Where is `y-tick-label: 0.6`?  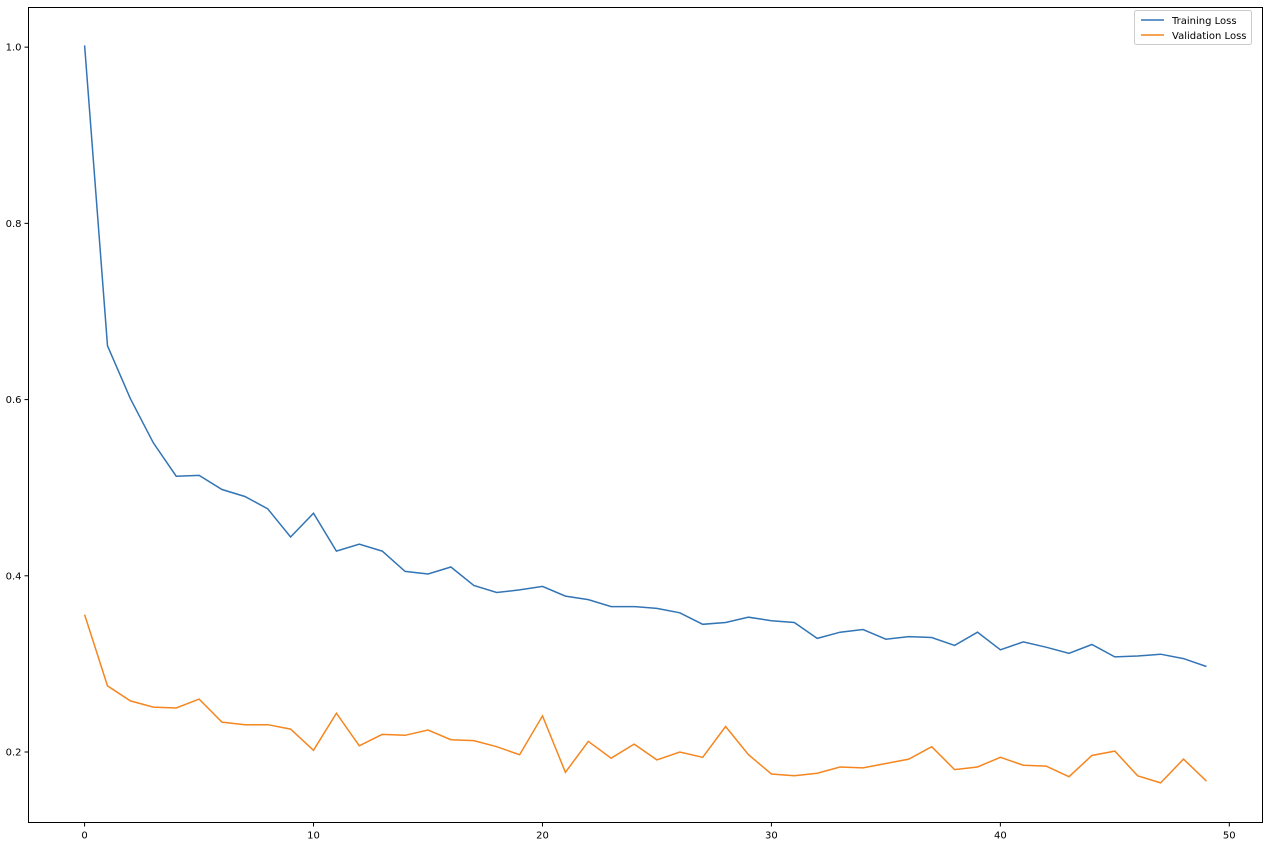
y-tick-label: 0.6 is located at coordinates (14, 400).